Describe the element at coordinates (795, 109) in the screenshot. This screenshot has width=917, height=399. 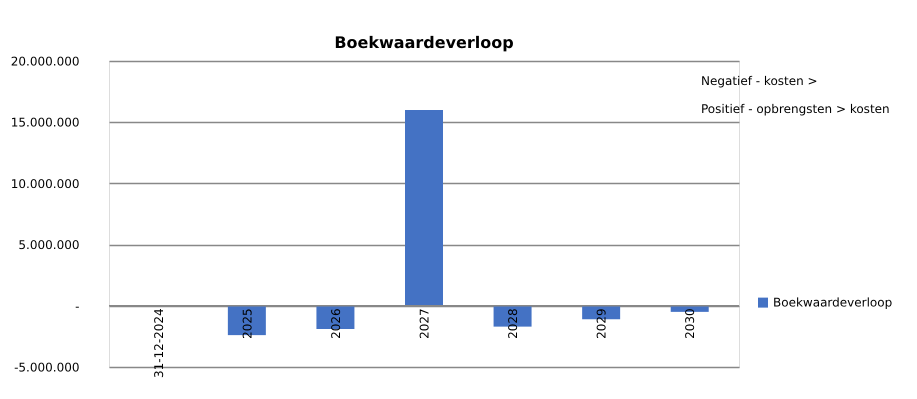
I see `annotation: Positief - opbrengsten > kosten` at that location.